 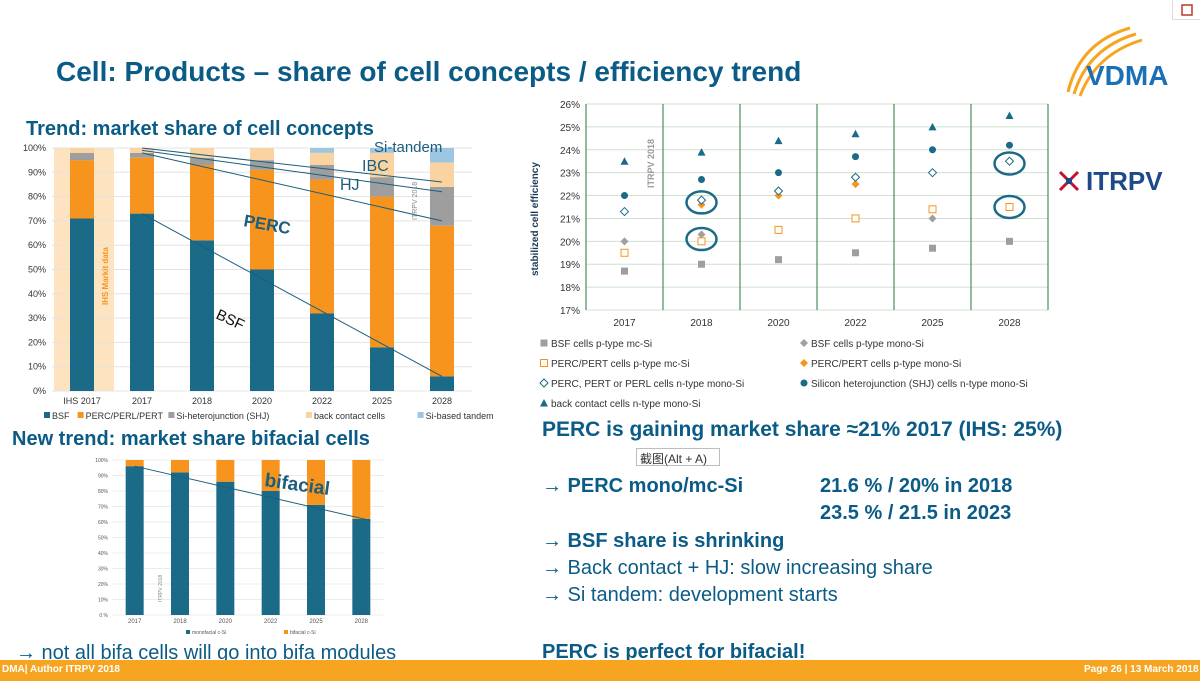 What do you see at coordinates (570, 151) in the screenshot?
I see `y-tick-label: 24%` at bounding box center [570, 151].